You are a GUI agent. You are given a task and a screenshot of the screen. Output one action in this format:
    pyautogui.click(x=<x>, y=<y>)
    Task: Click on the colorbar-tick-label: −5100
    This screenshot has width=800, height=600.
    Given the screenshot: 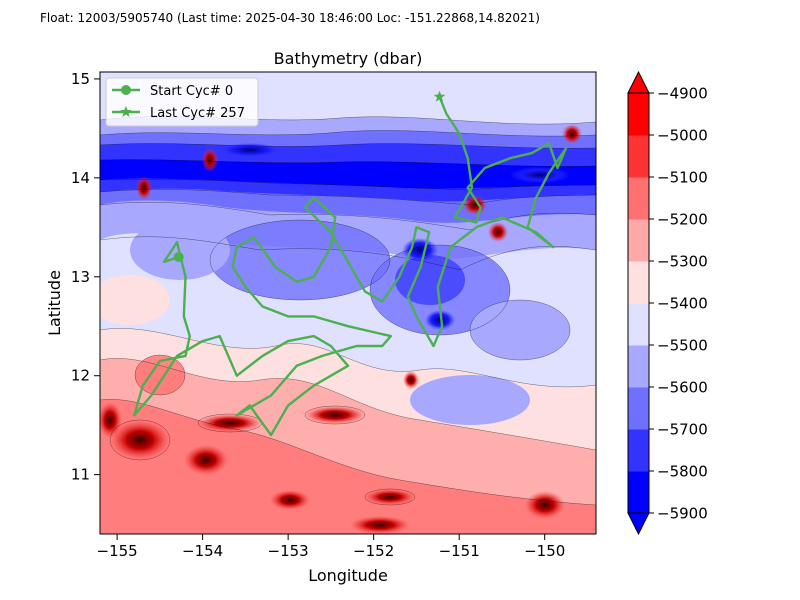 What is the action you would take?
    pyautogui.click(x=682, y=178)
    